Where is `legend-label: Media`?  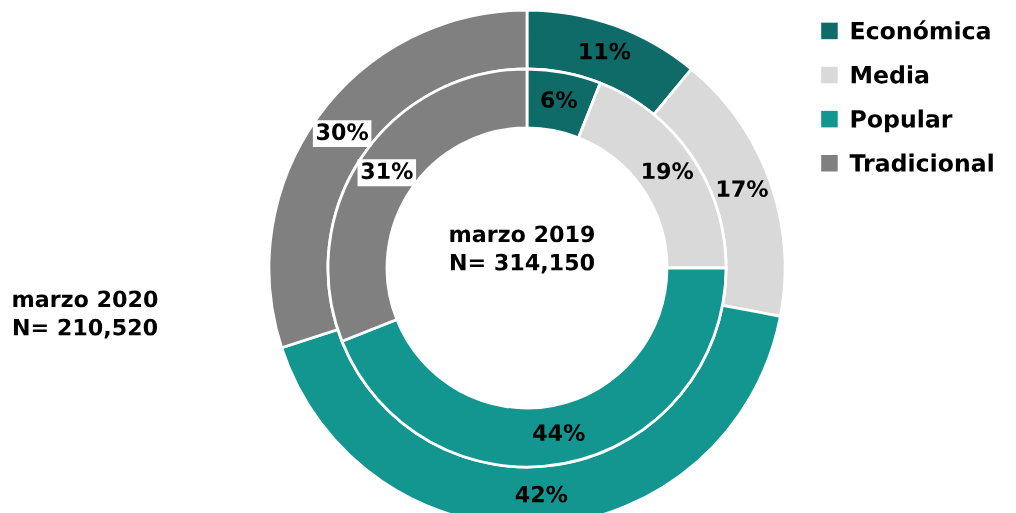
legend-label: Media is located at coordinates (890, 74).